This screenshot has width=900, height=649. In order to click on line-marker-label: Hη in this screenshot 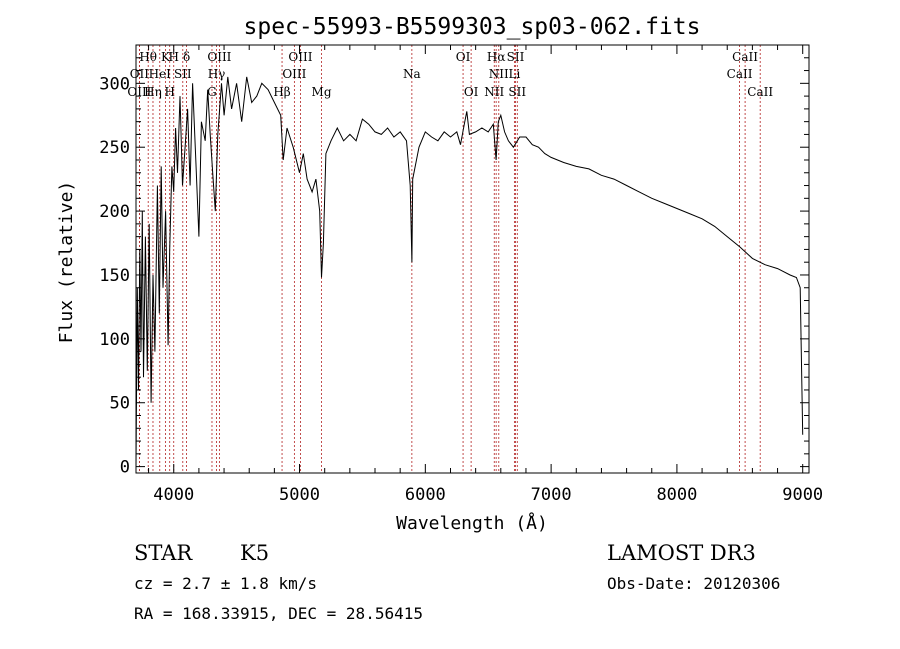, I will do `click(153, 92)`.